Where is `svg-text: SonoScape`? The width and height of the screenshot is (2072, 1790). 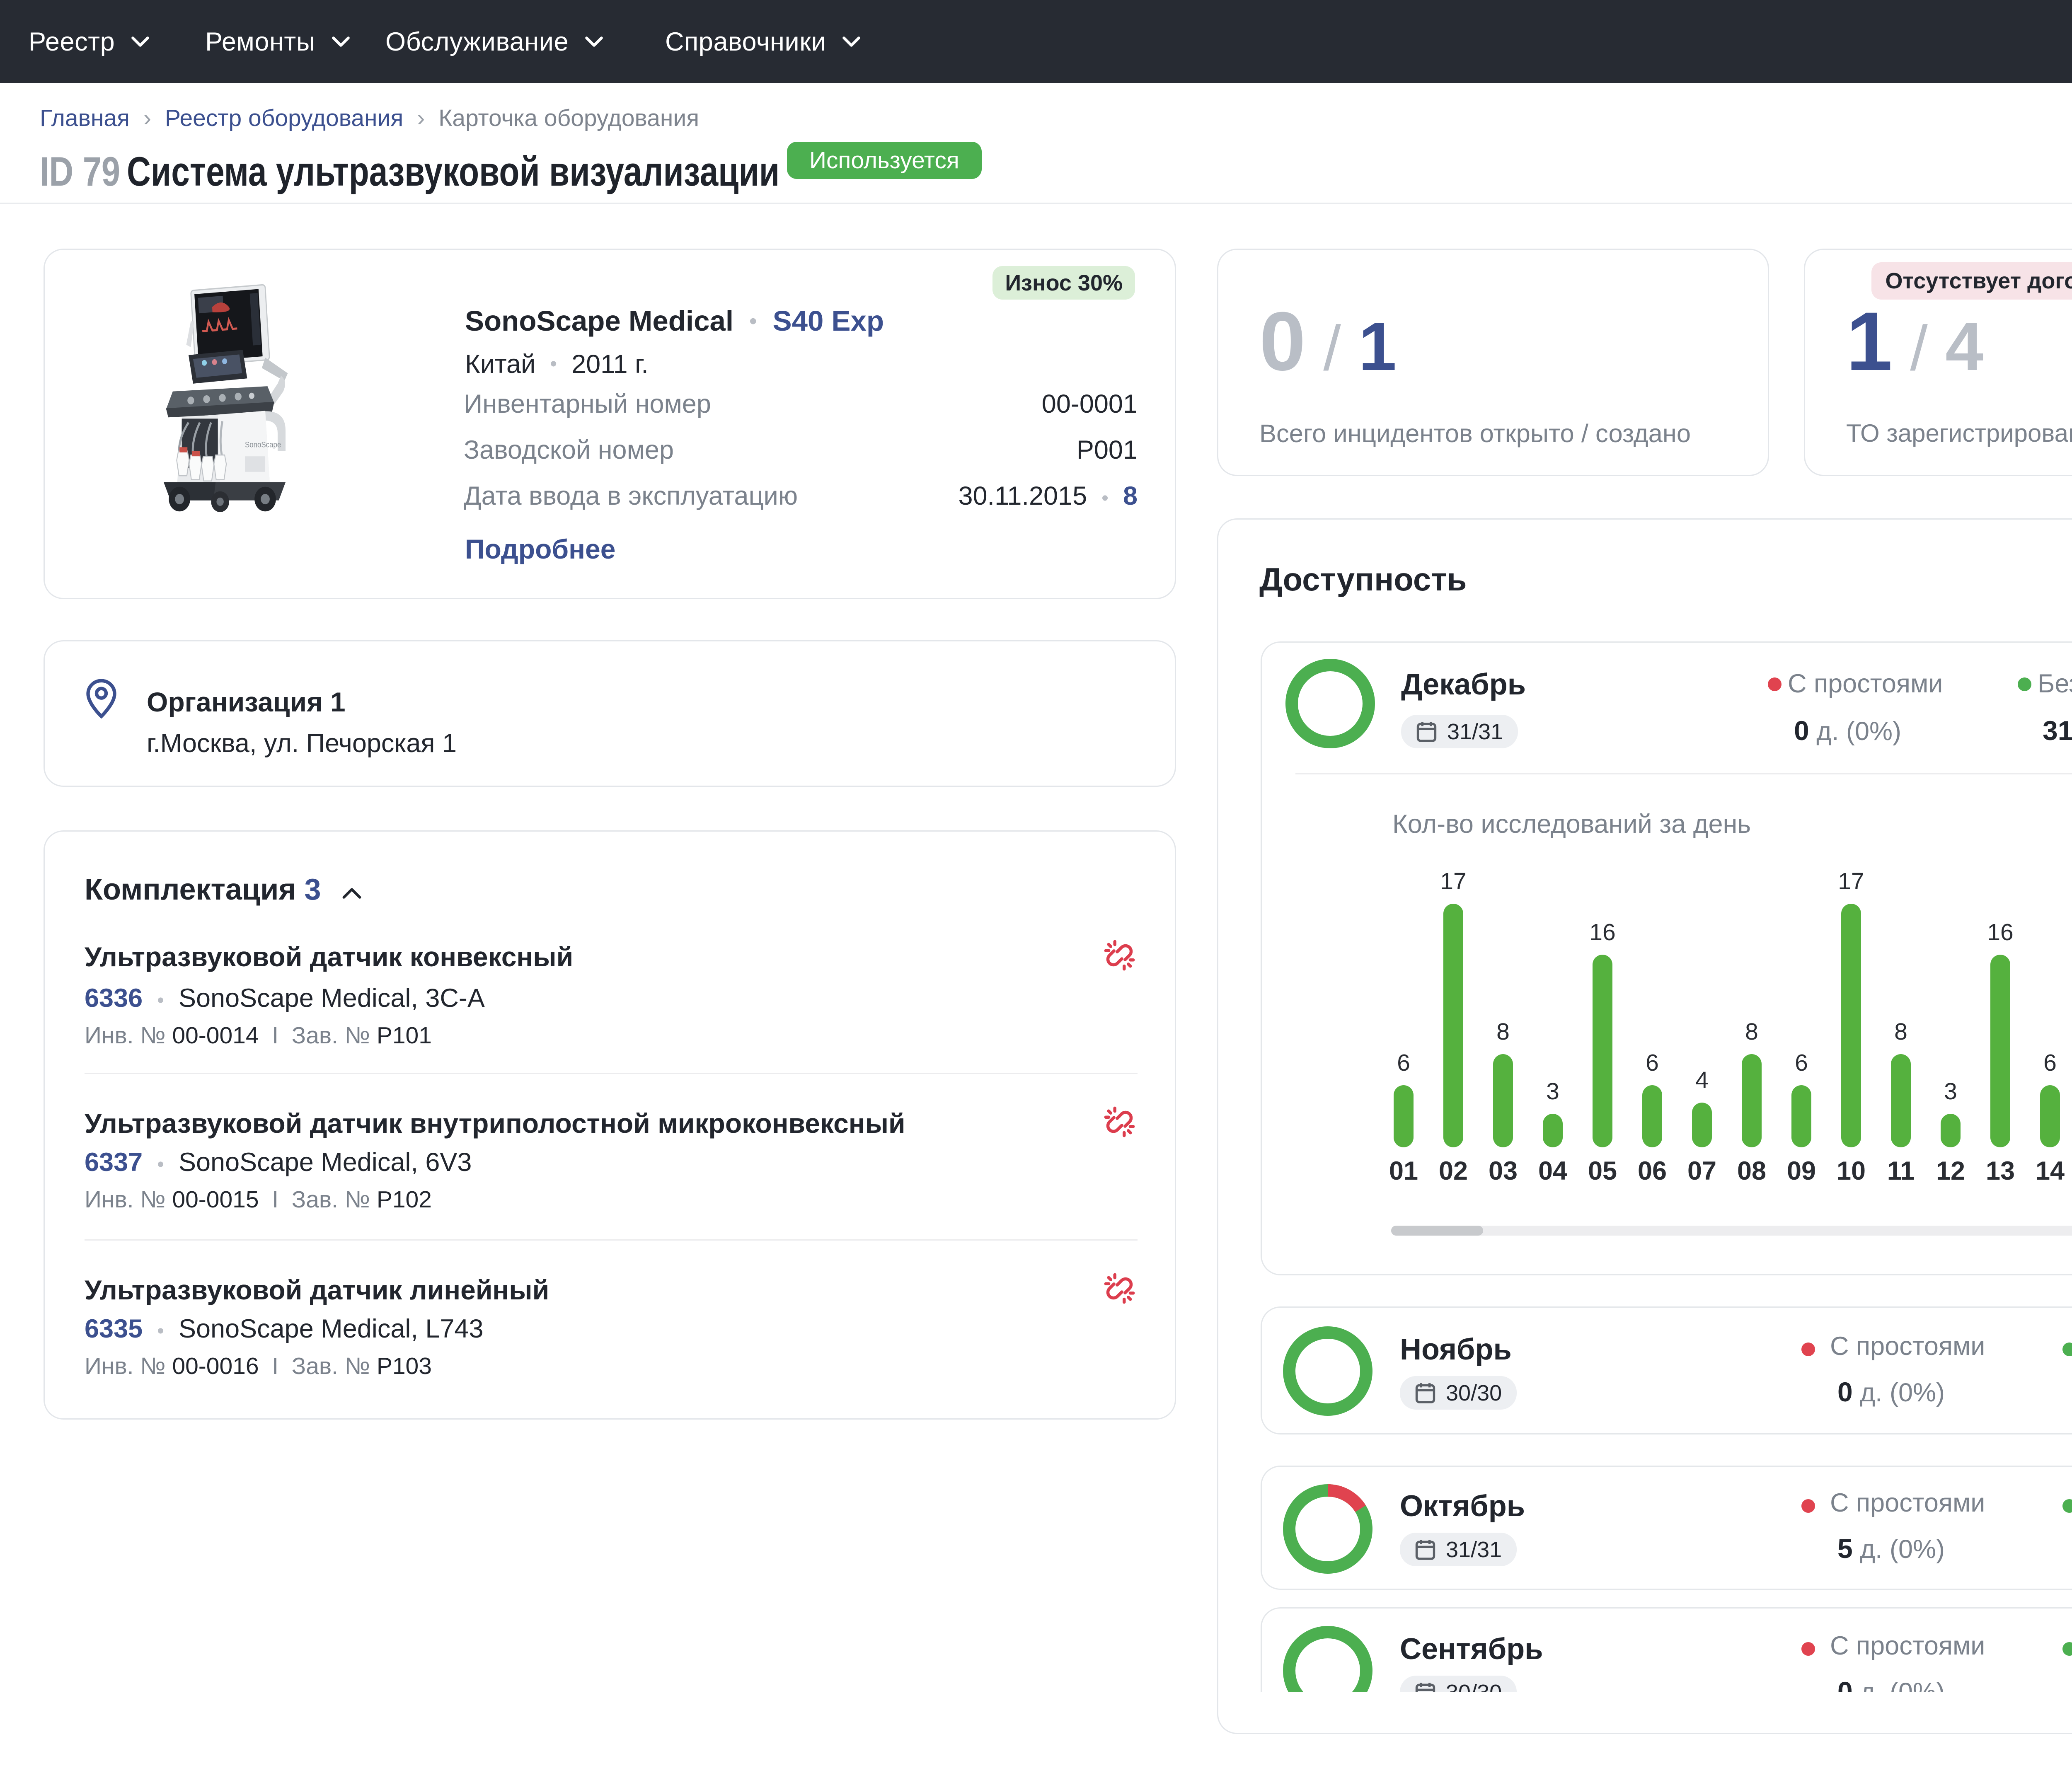 svg-text: SonoScape is located at coordinates (263, 445).